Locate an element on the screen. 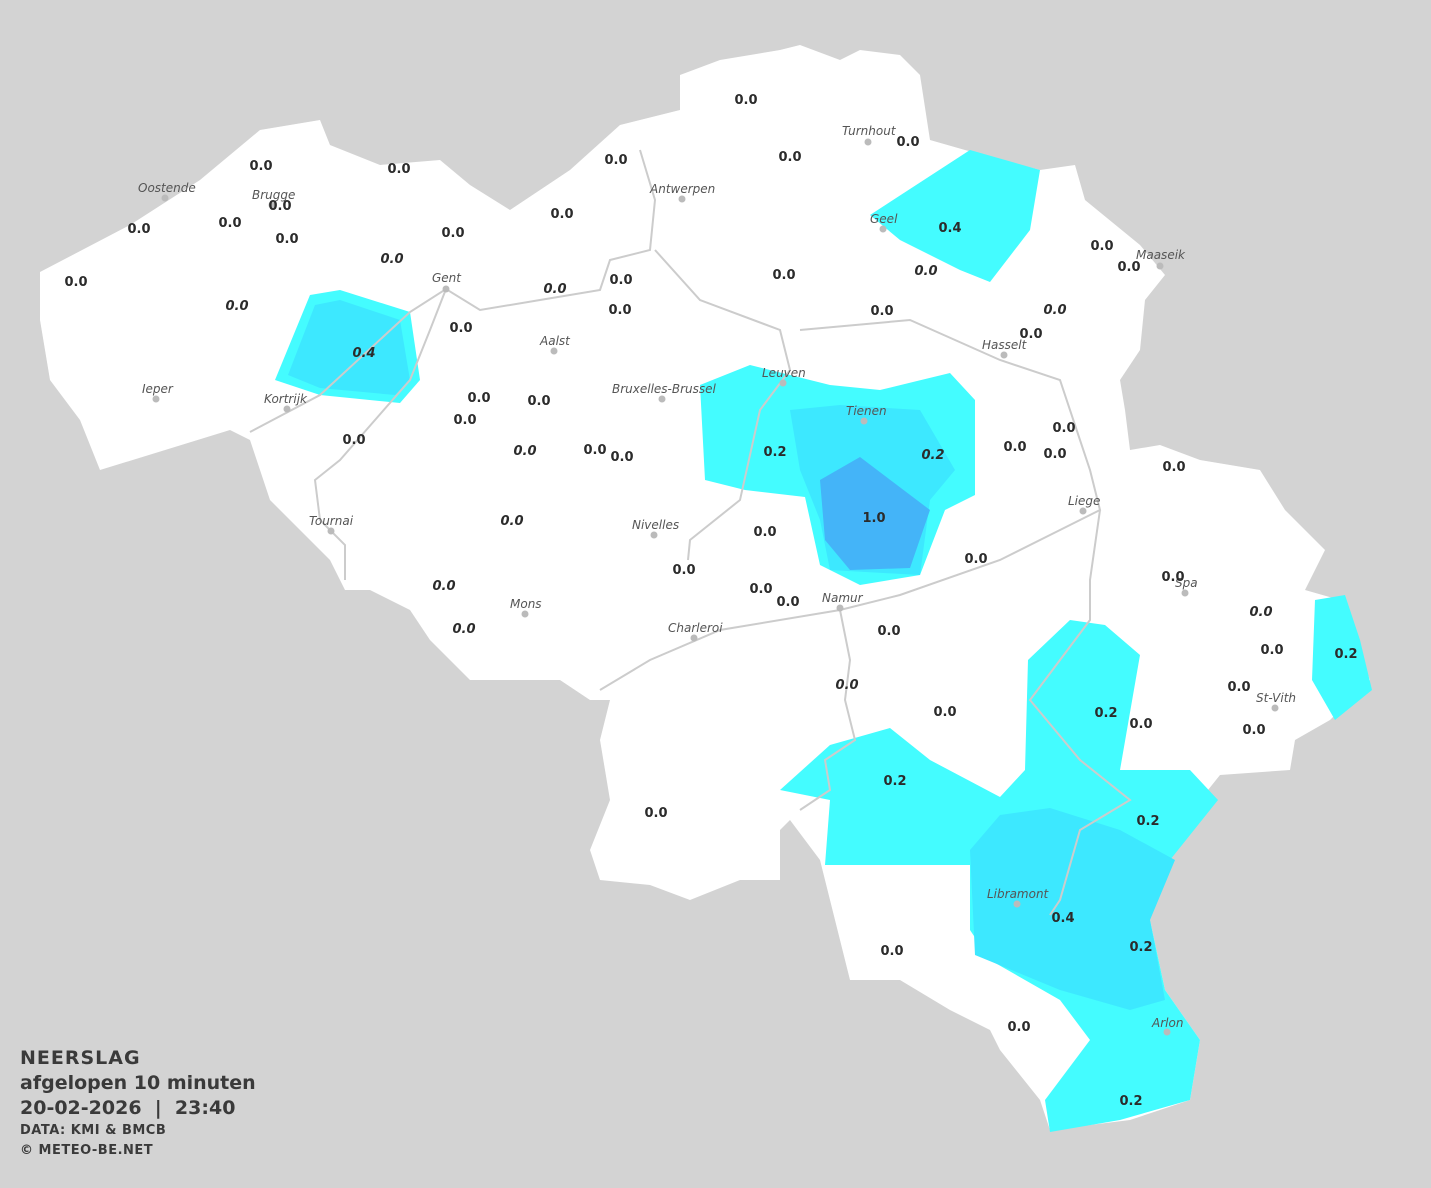 The image size is (1431, 1188). city-label: Ieper is located at coordinates (158, 389).